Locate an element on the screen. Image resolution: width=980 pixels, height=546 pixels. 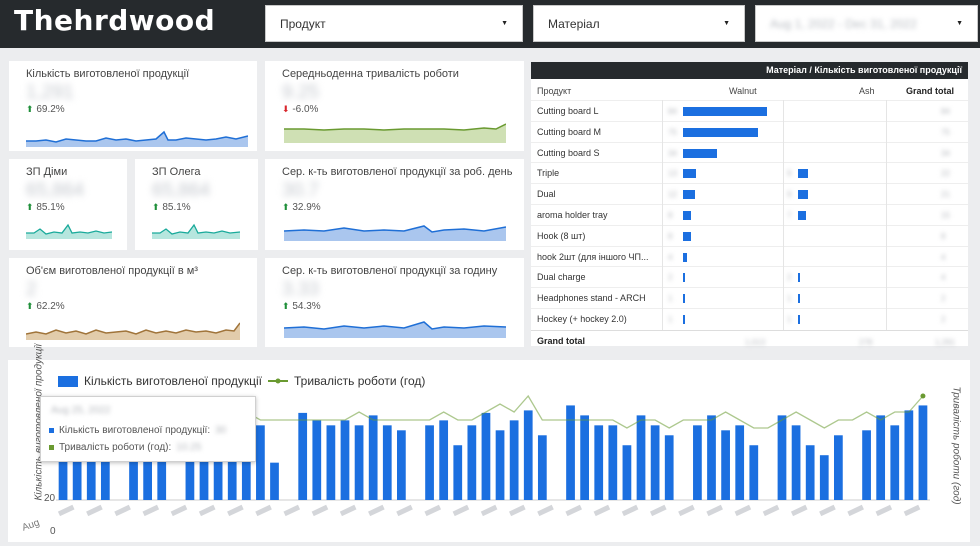
pivot-row: Dual 12 9 21 is located at coordinates (749, 193).